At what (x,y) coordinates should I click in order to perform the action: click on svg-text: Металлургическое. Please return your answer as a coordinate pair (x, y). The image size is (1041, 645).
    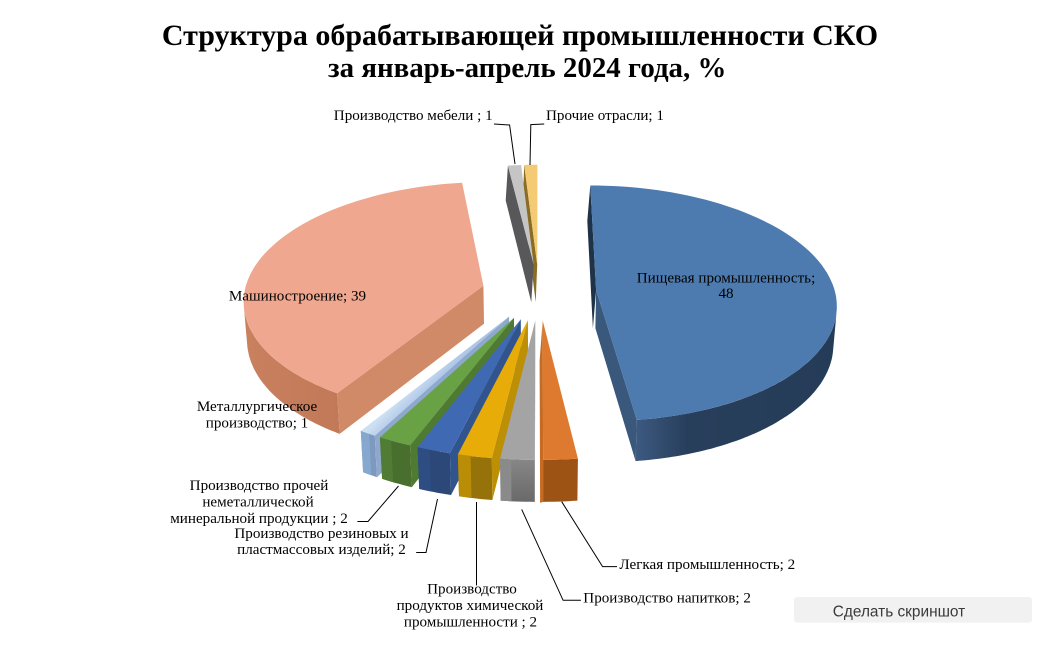
    Looking at the image, I should click on (257, 407).